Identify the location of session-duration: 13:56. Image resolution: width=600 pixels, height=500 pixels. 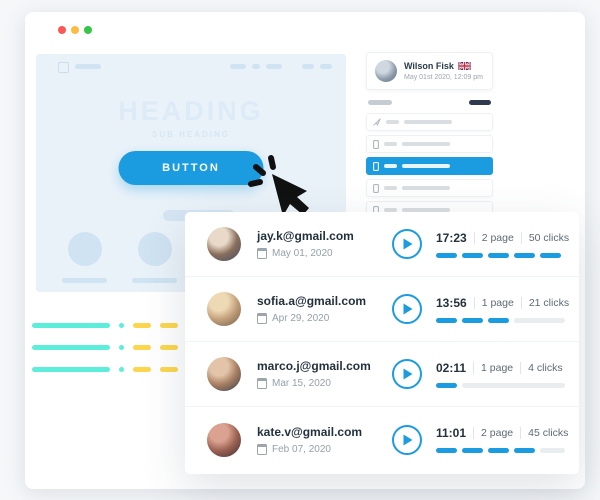
(451, 302).